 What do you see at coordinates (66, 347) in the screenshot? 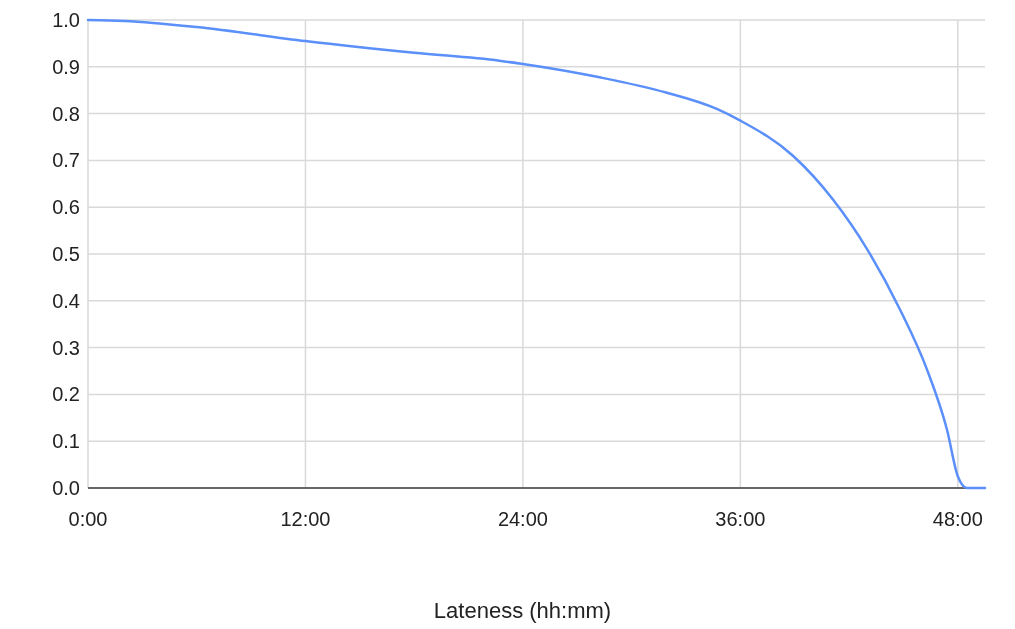
I see `y-tick-label: 0.3` at bounding box center [66, 347].